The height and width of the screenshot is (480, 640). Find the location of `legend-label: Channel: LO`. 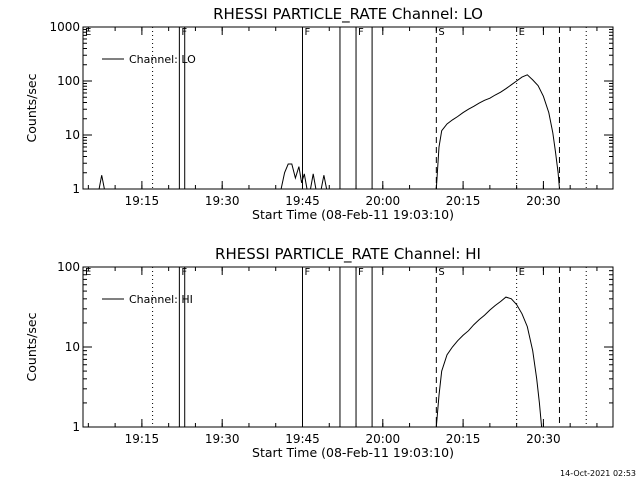

legend-label: Channel: LO is located at coordinates (162, 59).